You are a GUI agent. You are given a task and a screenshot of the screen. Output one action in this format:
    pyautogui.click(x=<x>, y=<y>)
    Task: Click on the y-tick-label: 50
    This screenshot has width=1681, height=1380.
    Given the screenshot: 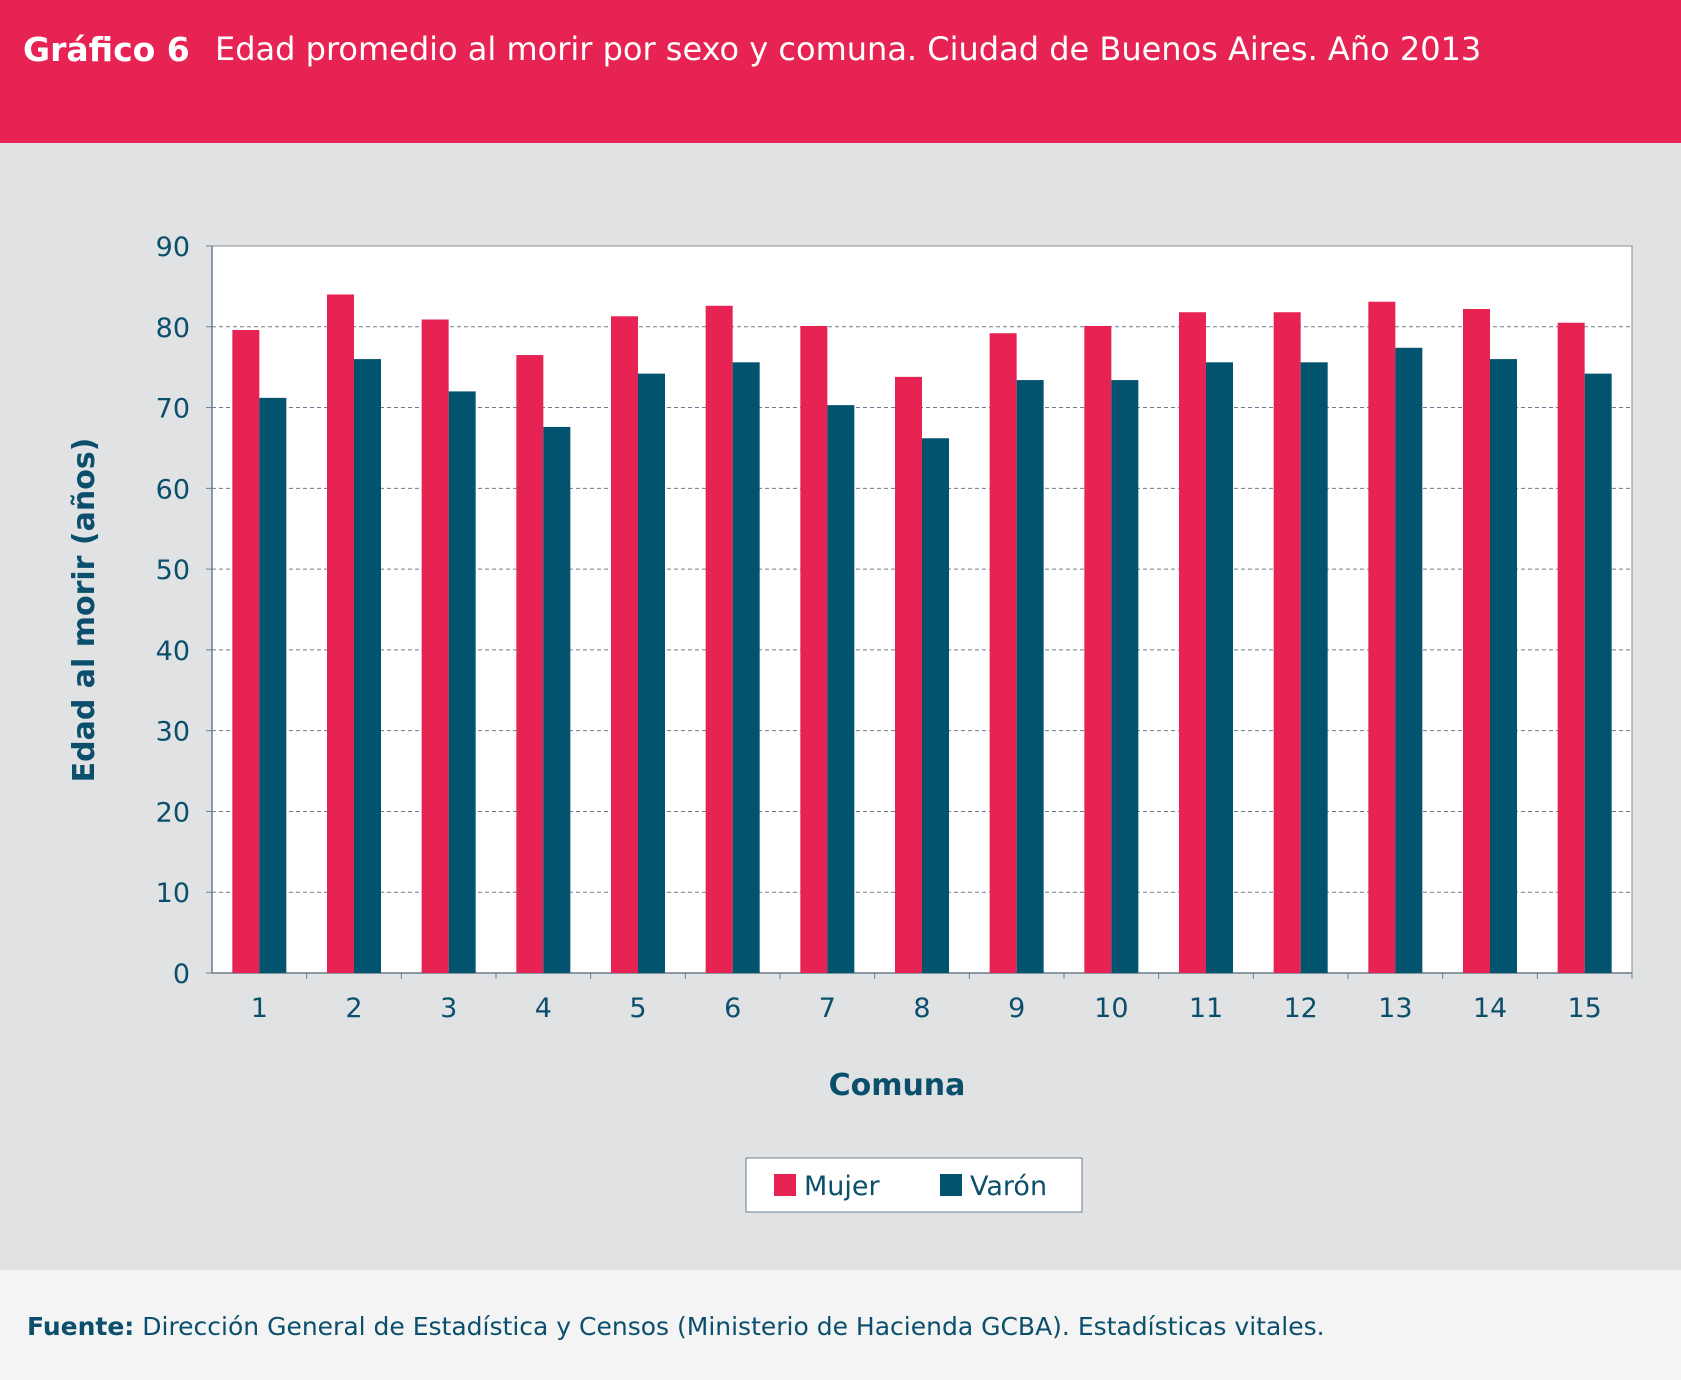 What is the action you would take?
    pyautogui.click(x=173, y=570)
    